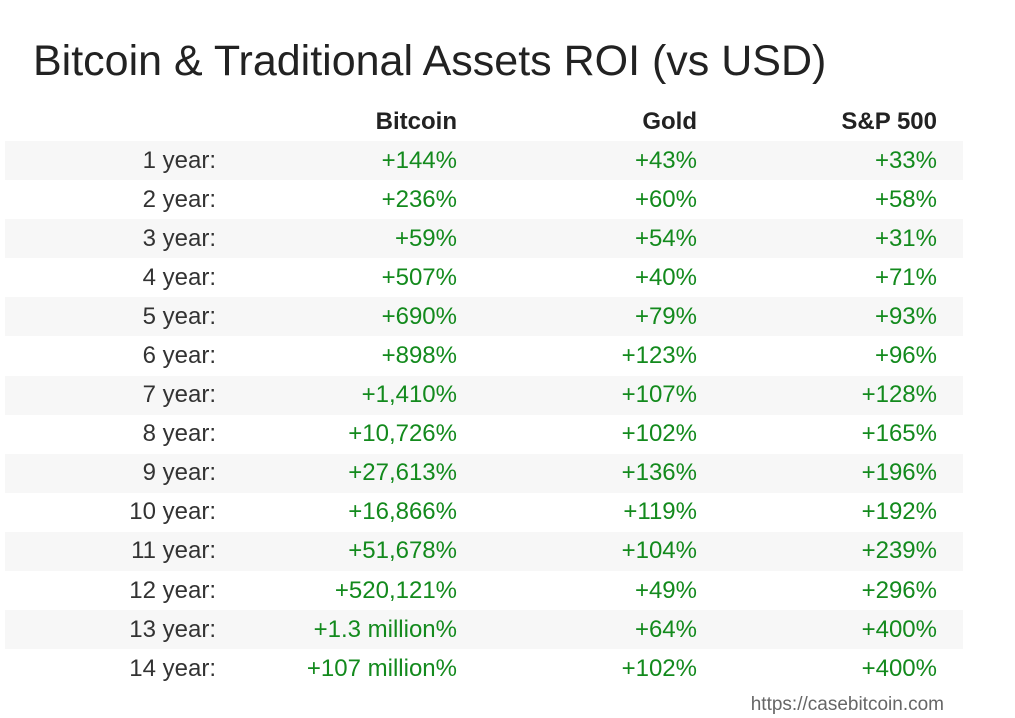 Image resolution: width=1015 pixels, height=718 pixels. Describe the element at coordinates (484, 277) in the screenshot. I see `table-row: 4 year: +507% +40% +71%` at that location.